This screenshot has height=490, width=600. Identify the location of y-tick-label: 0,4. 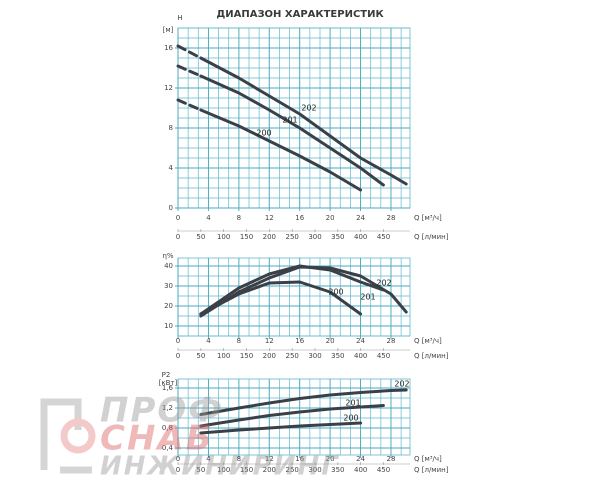
(168, 448).